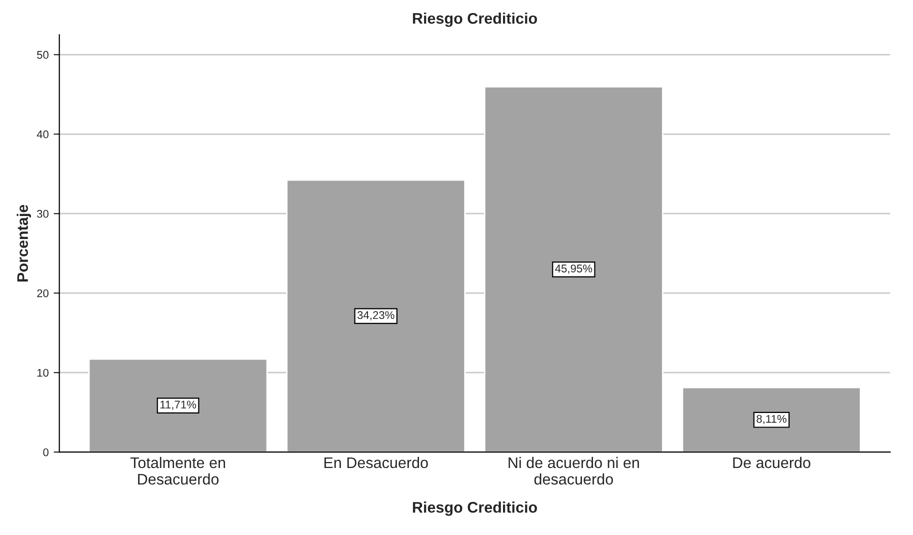 This screenshot has width=913, height=535. Describe the element at coordinates (474, 19) in the screenshot. I see `chart-title: Riesgo Crediticio` at that location.